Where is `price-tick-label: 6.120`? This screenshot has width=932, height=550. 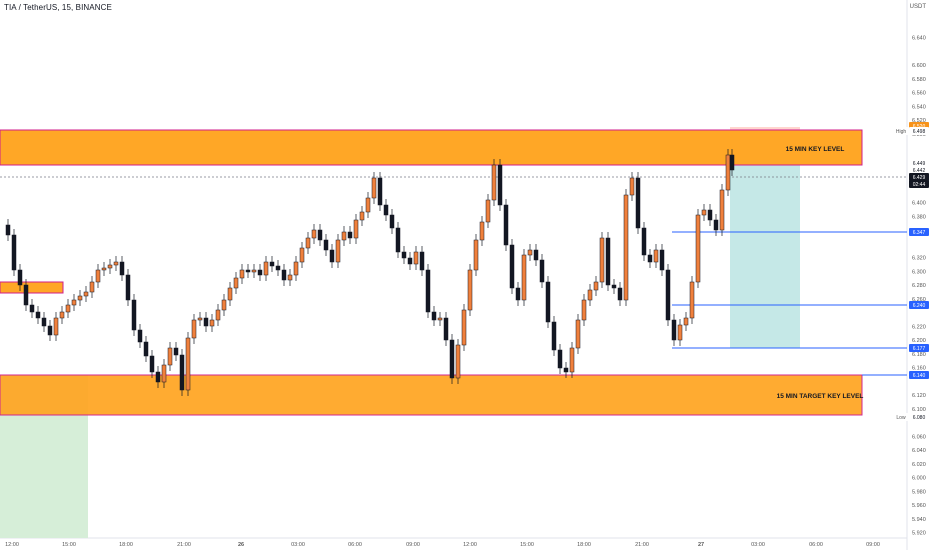
price-tick-label: 6.120 is located at coordinates (919, 396).